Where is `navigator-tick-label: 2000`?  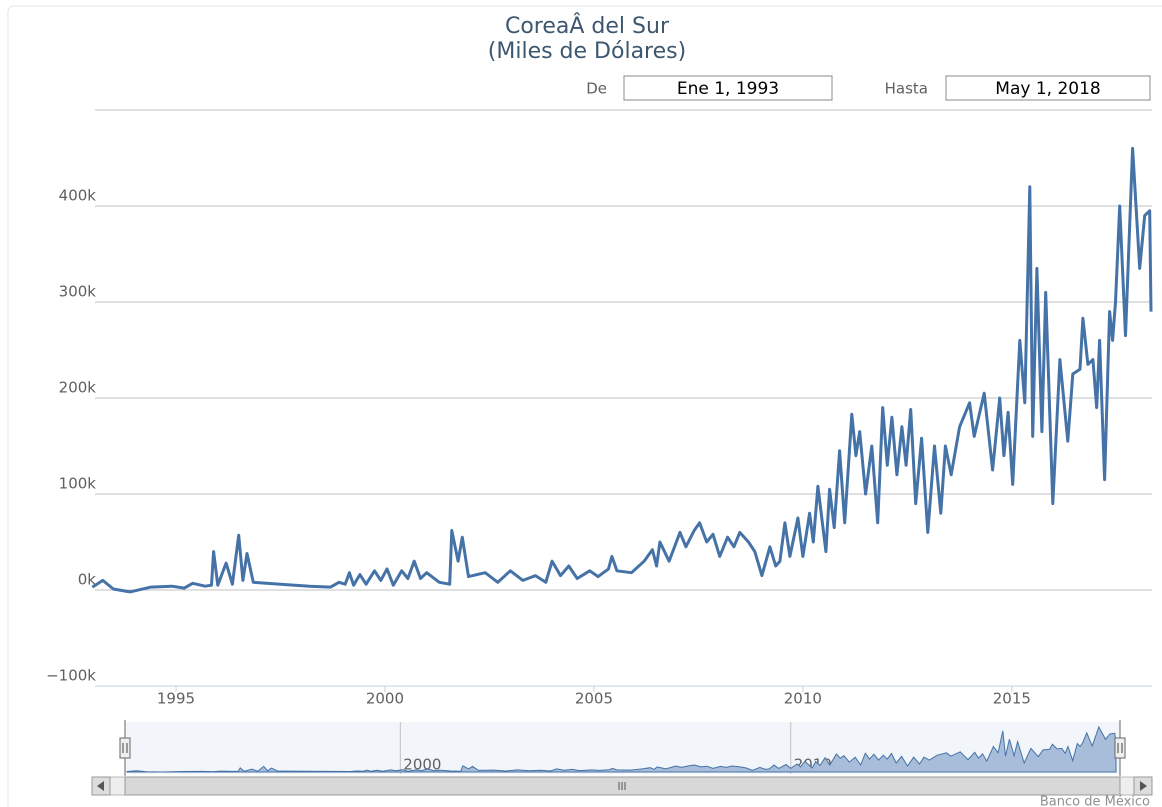 navigator-tick-label: 2000 is located at coordinates (422, 765).